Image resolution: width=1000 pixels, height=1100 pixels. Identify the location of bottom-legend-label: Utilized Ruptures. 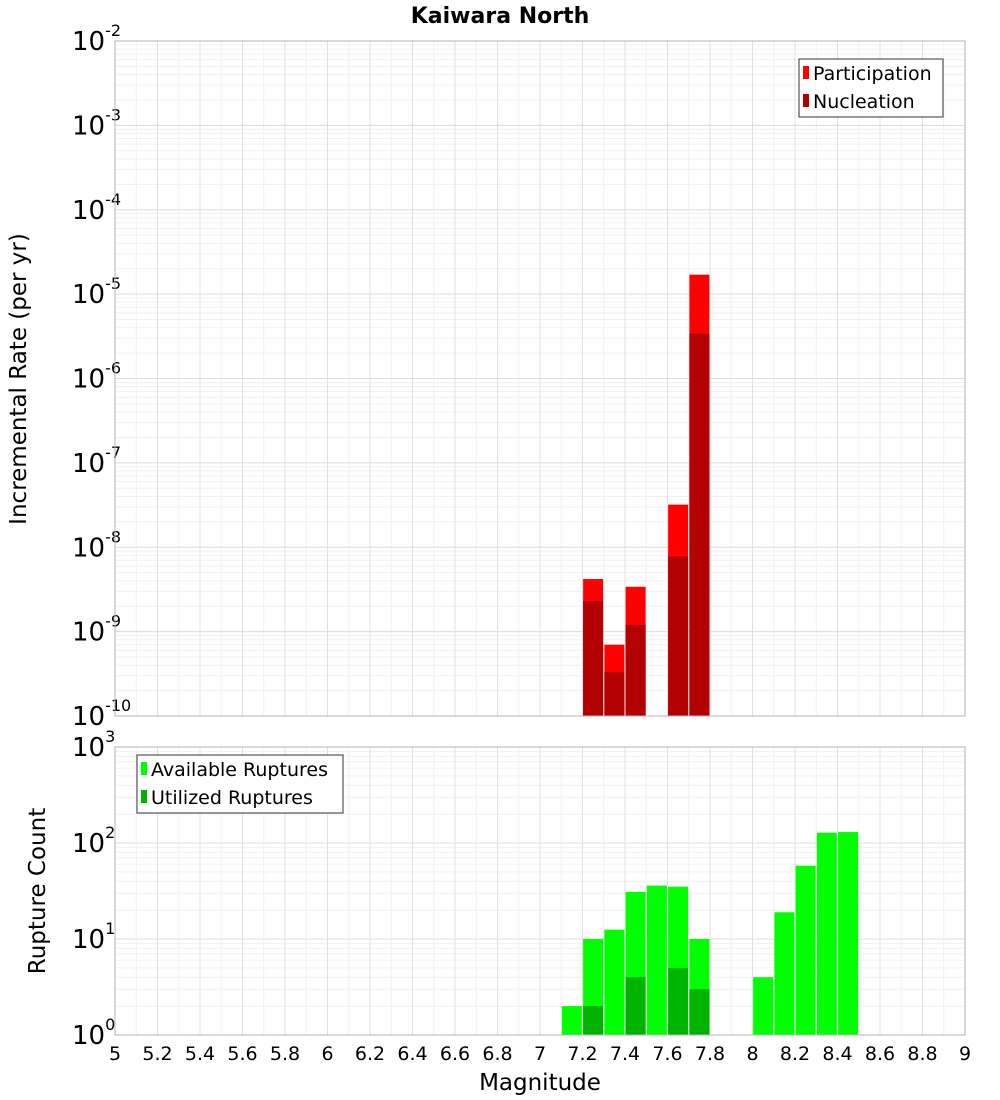
(232, 798).